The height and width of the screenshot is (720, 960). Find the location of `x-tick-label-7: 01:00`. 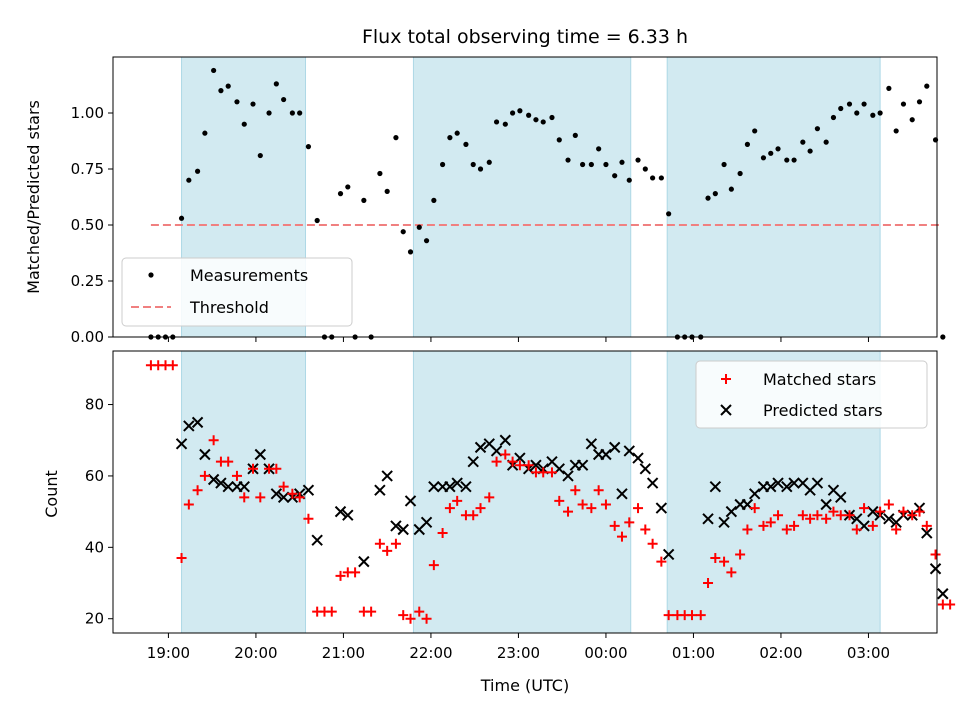

x-tick-label-7: 01:00 is located at coordinates (693, 653).